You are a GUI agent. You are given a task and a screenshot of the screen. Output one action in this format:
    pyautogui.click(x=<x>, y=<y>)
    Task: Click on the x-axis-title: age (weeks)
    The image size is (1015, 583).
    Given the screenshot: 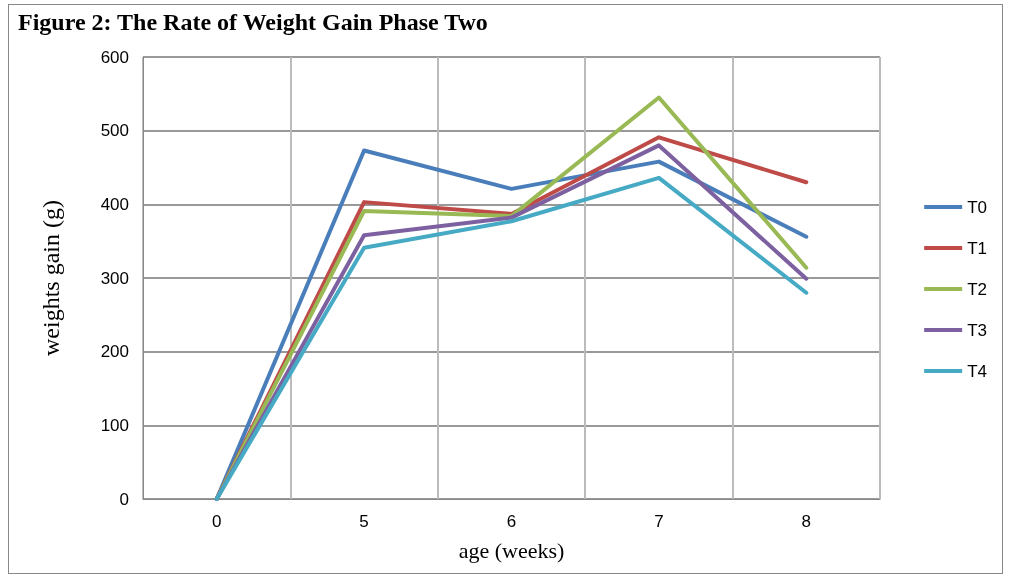 What is the action you would take?
    pyautogui.click(x=511, y=550)
    